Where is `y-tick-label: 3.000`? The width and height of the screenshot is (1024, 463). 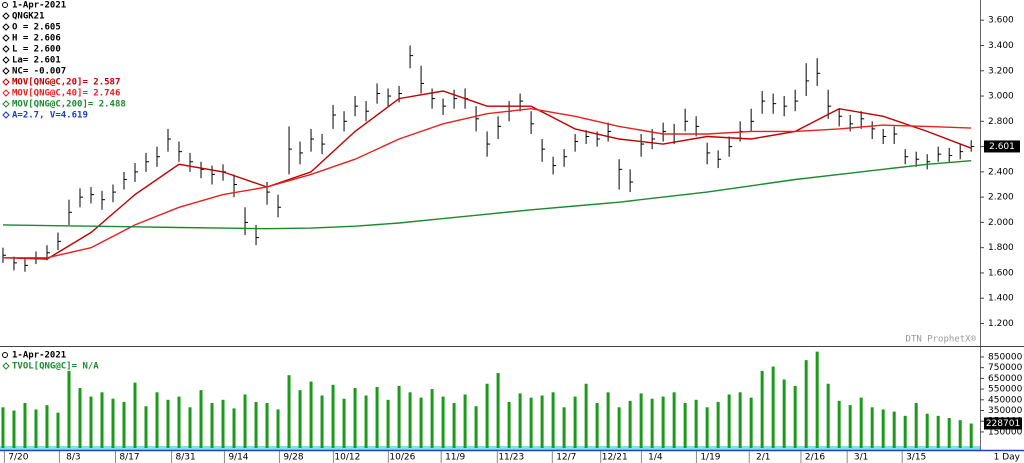
y-tick-label: 3.000 is located at coordinates (1001, 97).